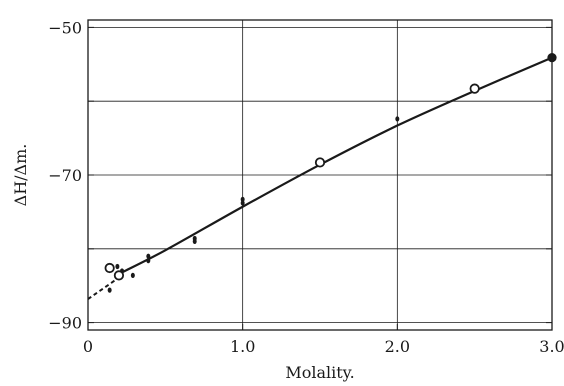 Image resolution: width=564 pixels, height=386 pixels. I want to click on x-tick-label: 3.0, so click(551, 346).